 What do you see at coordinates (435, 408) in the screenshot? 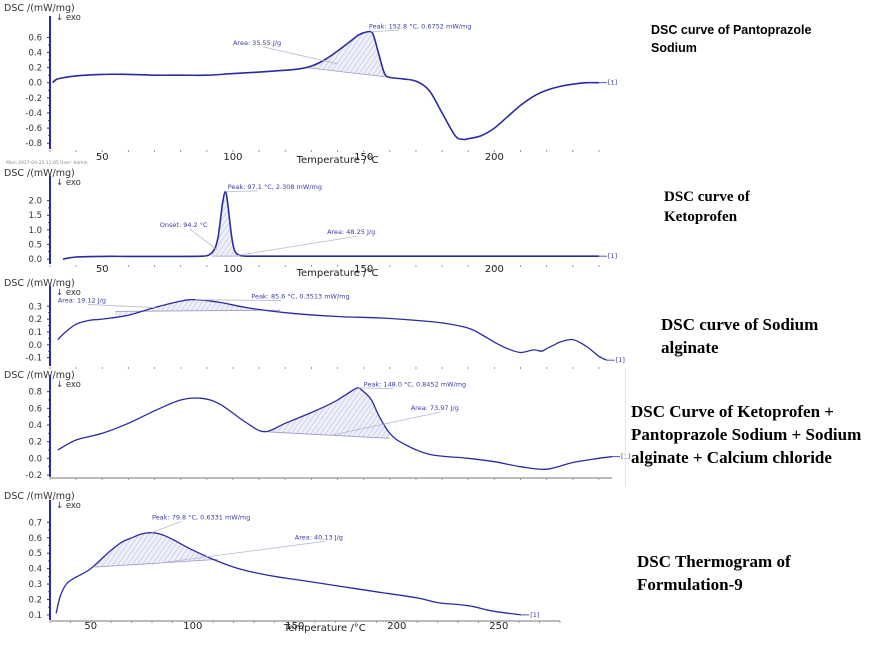
I see `annotation-label: Area: 73.97 J/g` at bounding box center [435, 408].